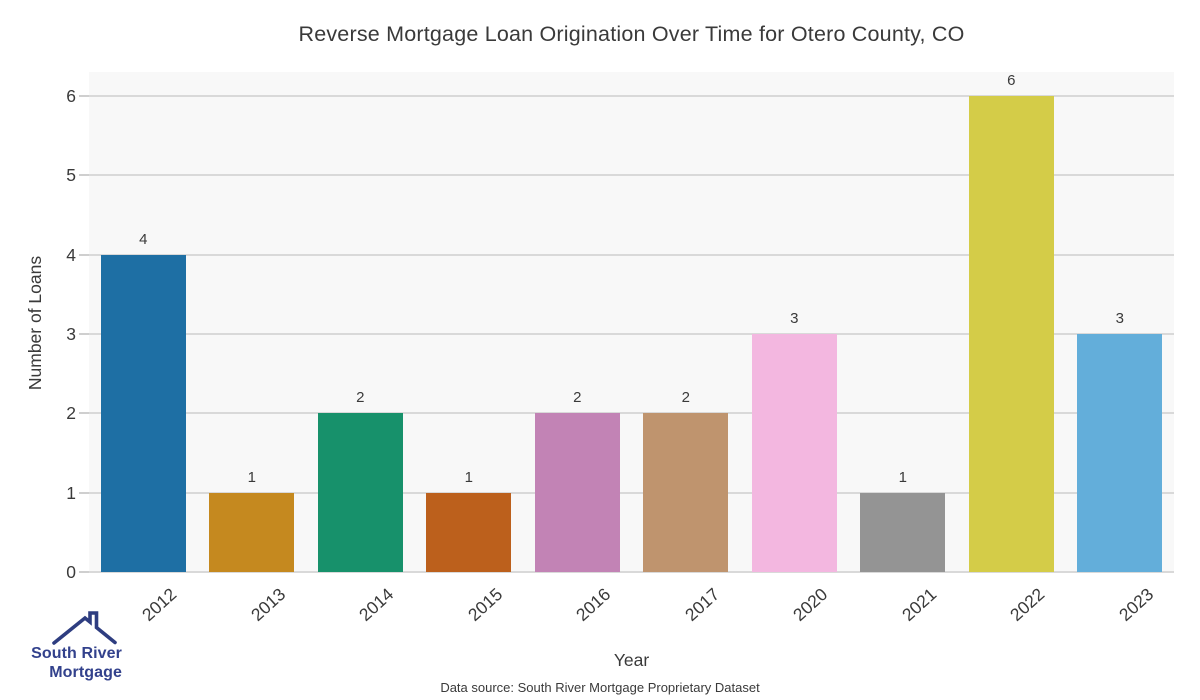  I want to click on x-tick-label: 2013, so click(268, 604).